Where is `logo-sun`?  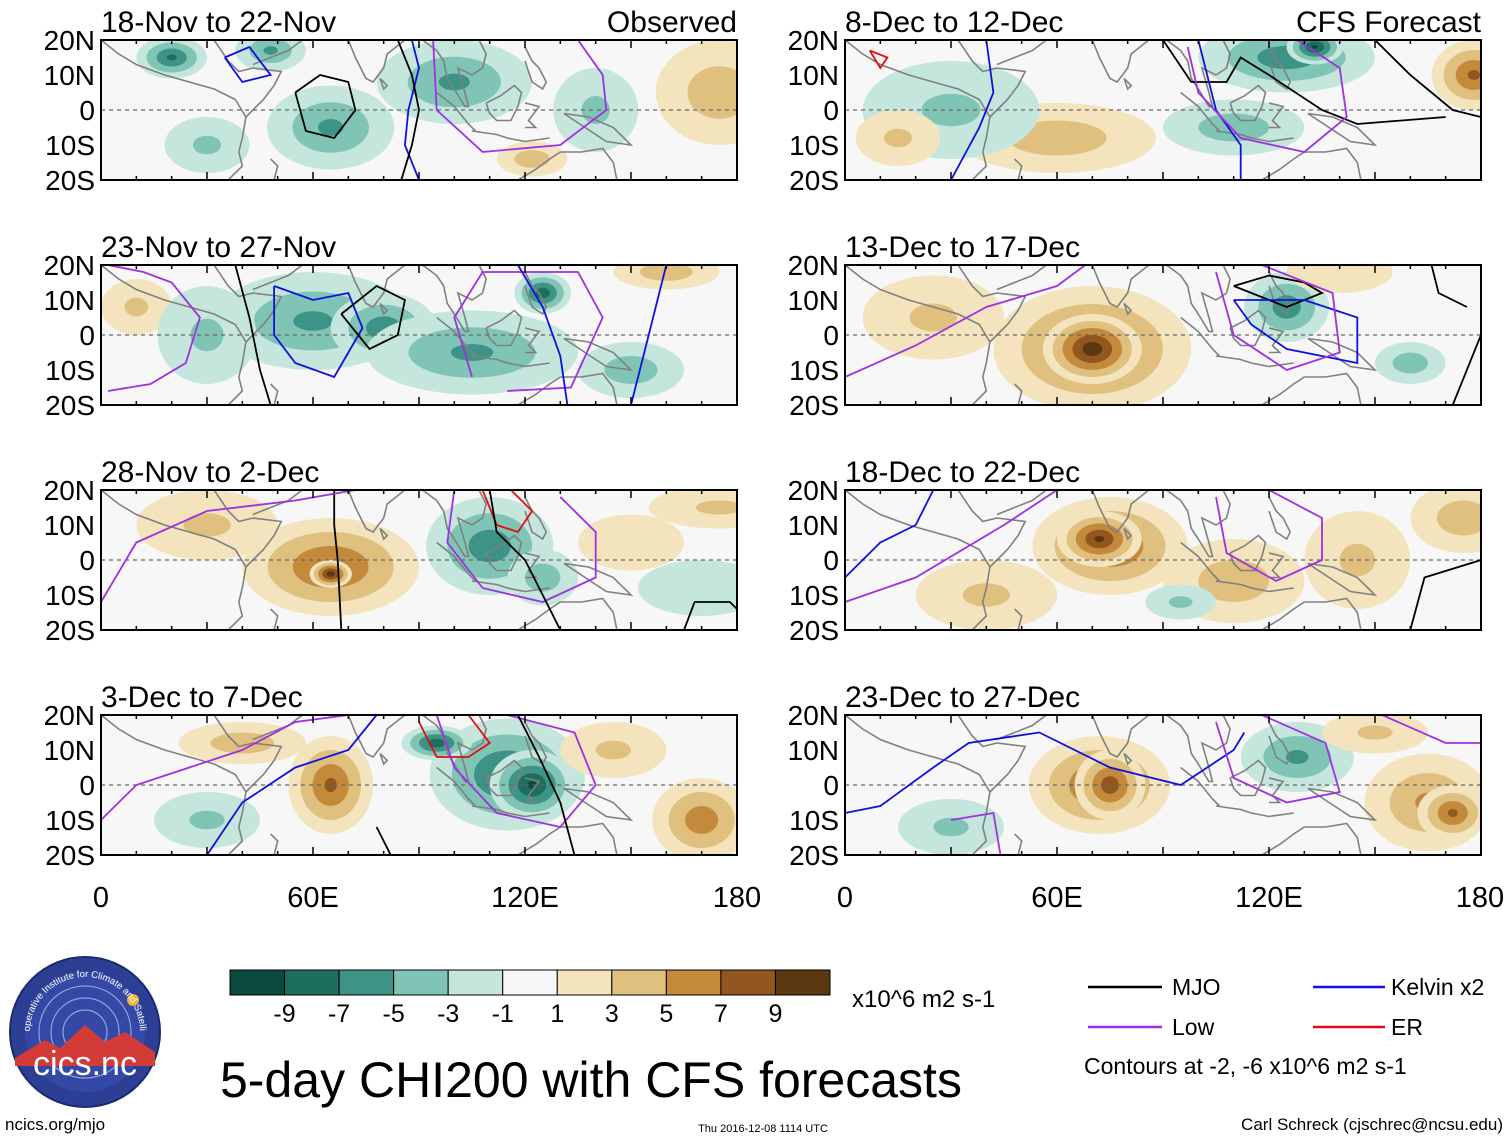 logo-sun is located at coordinates (133, 1000).